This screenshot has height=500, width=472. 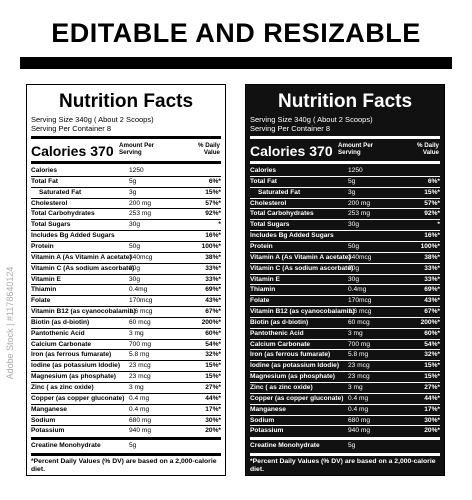 I want to click on nutrient-dv: 67%*, so click(x=432, y=312).